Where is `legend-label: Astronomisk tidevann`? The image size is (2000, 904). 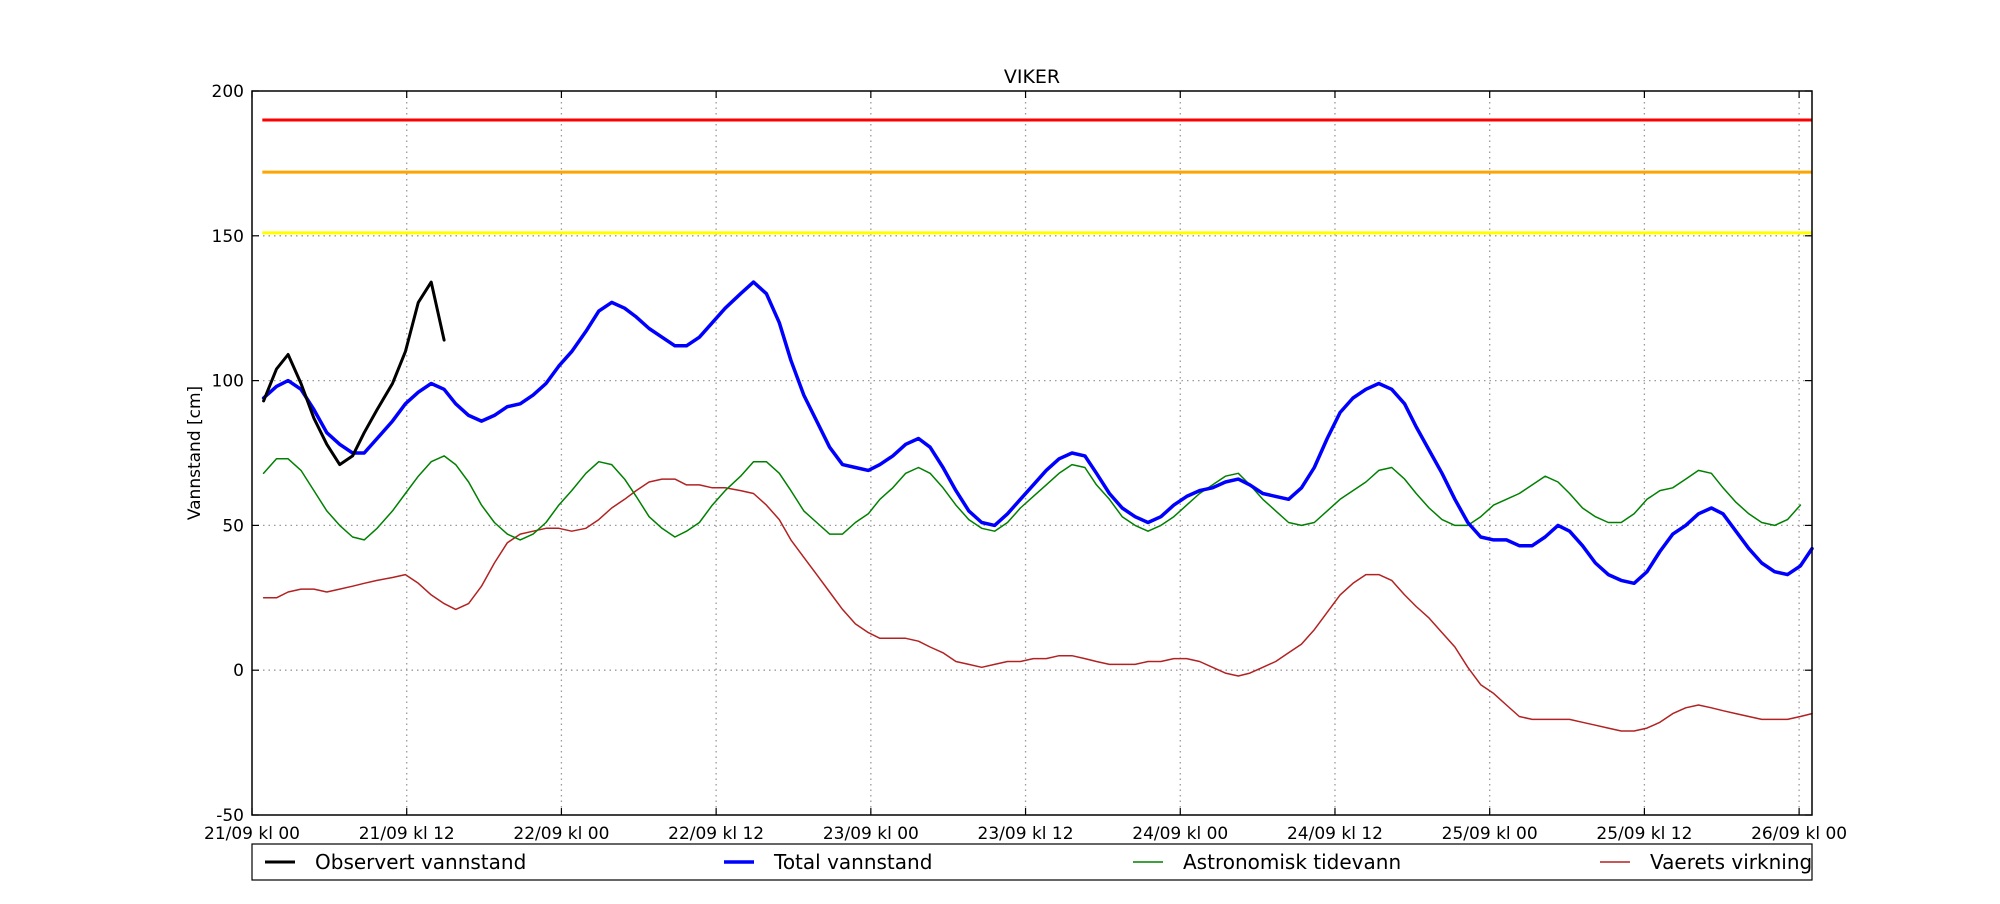 legend-label: Astronomisk tidevann is located at coordinates (1292, 862).